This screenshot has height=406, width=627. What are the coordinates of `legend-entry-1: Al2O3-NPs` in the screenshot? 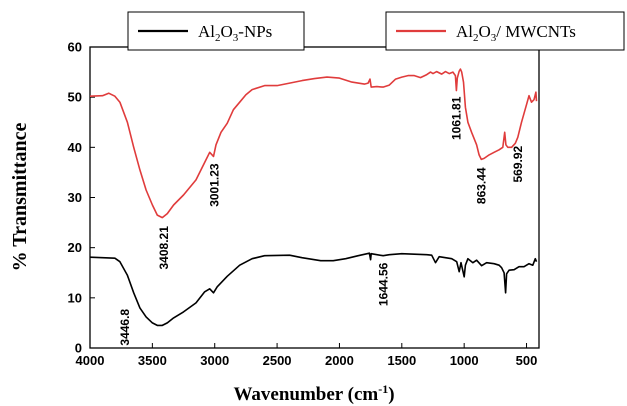 It's located at (216, 31).